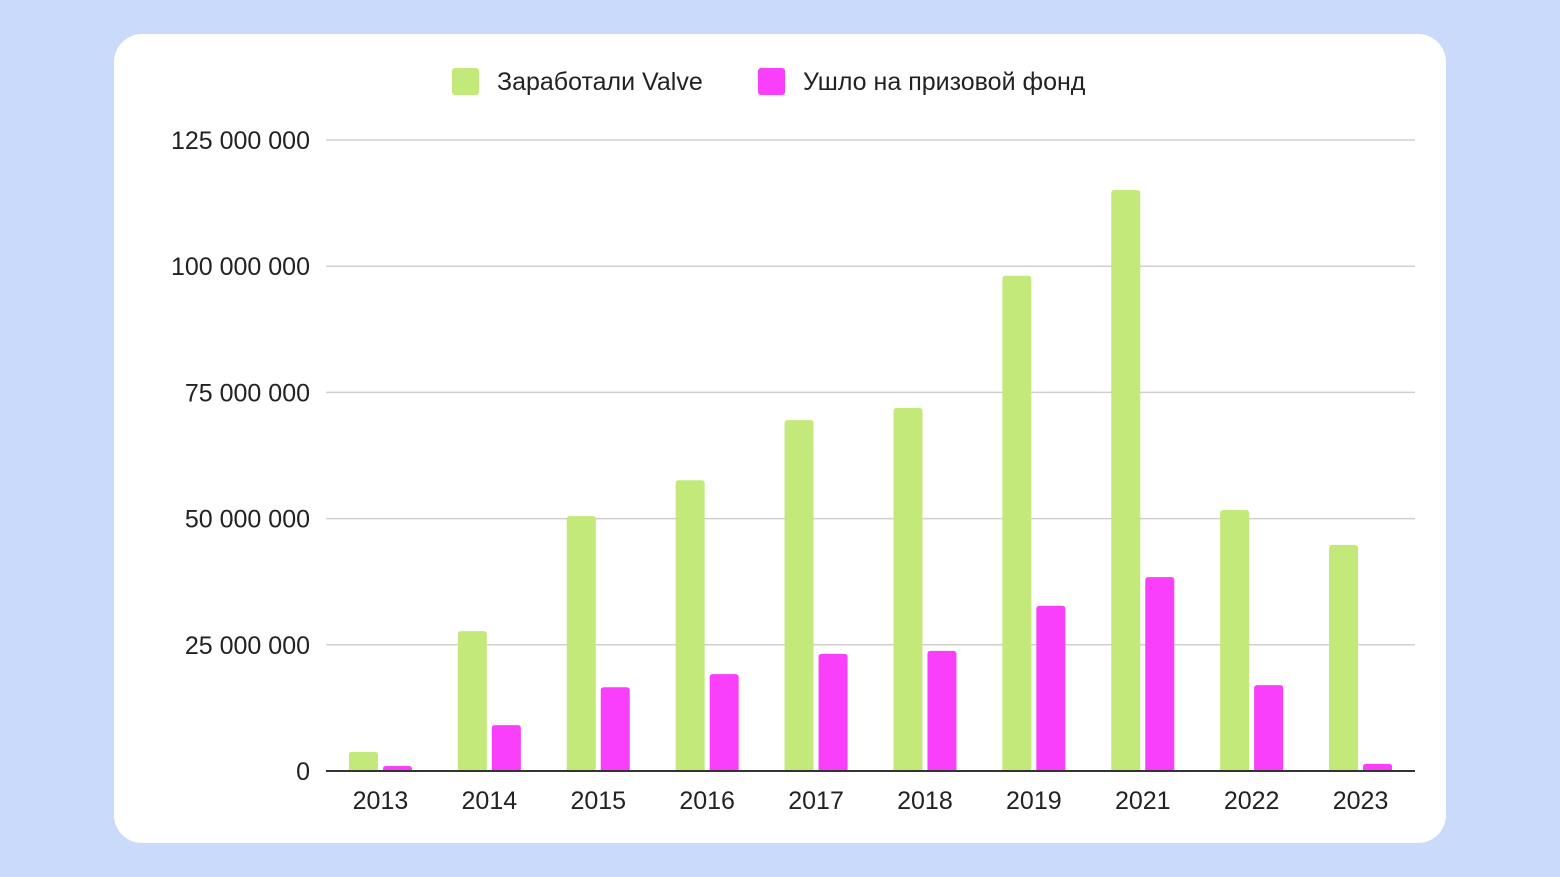 This screenshot has height=877, width=1560. I want to click on bar-prize-pool-2018, so click(942, 710).